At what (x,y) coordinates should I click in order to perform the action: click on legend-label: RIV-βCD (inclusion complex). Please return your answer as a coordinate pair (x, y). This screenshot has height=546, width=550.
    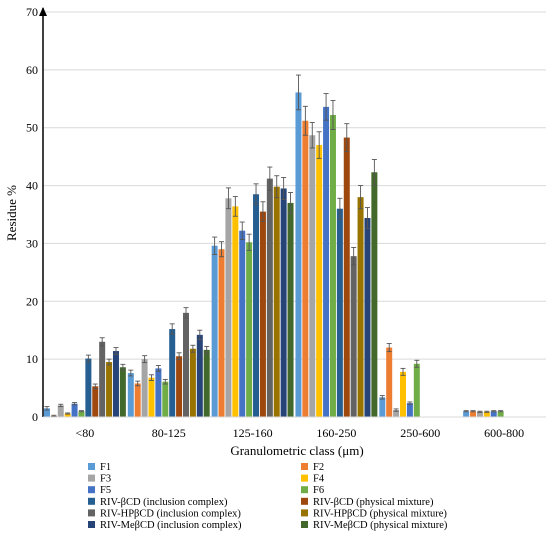
    Looking at the image, I should click on (164, 502).